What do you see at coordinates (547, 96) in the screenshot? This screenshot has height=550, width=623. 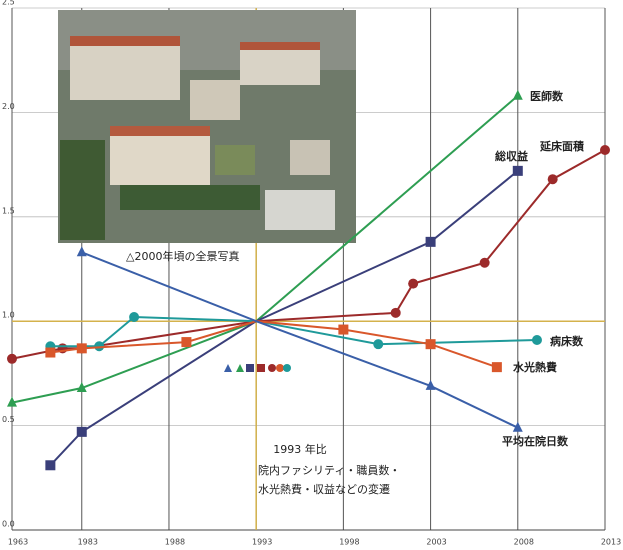 I see `series-label: 医師数` at bounding box center [547, 96].